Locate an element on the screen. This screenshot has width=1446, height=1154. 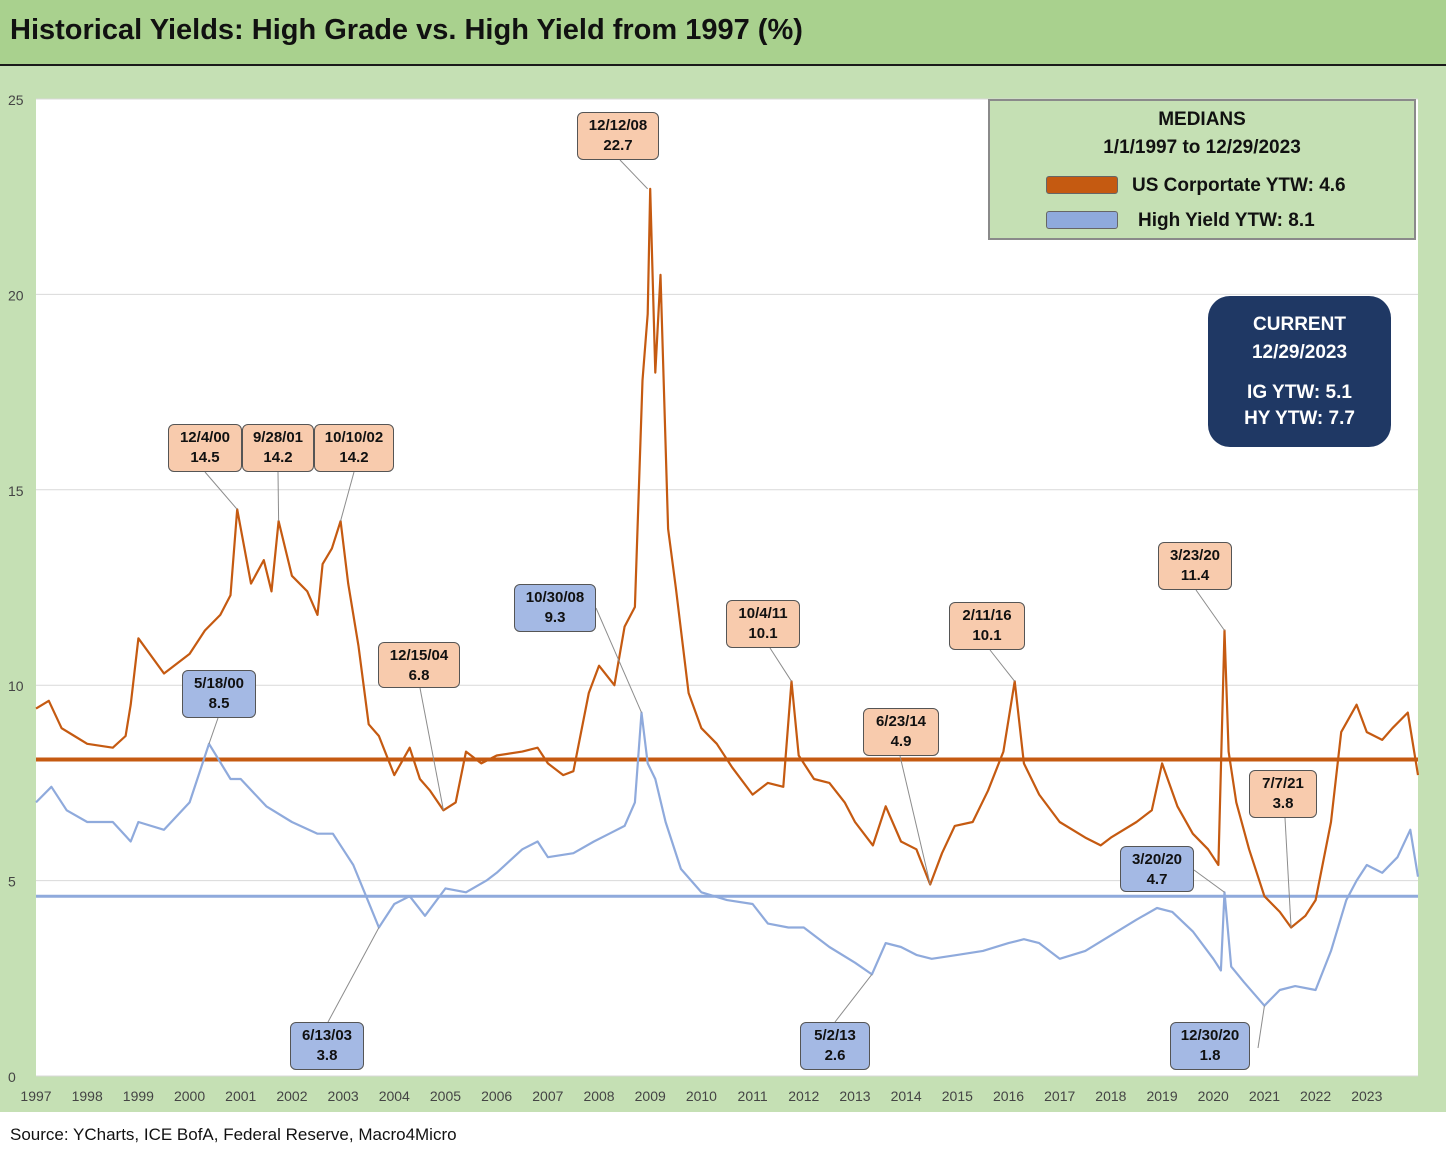
callout-hy-2020: 3/20/20 4.7 is located at coordinates (1157, 869).